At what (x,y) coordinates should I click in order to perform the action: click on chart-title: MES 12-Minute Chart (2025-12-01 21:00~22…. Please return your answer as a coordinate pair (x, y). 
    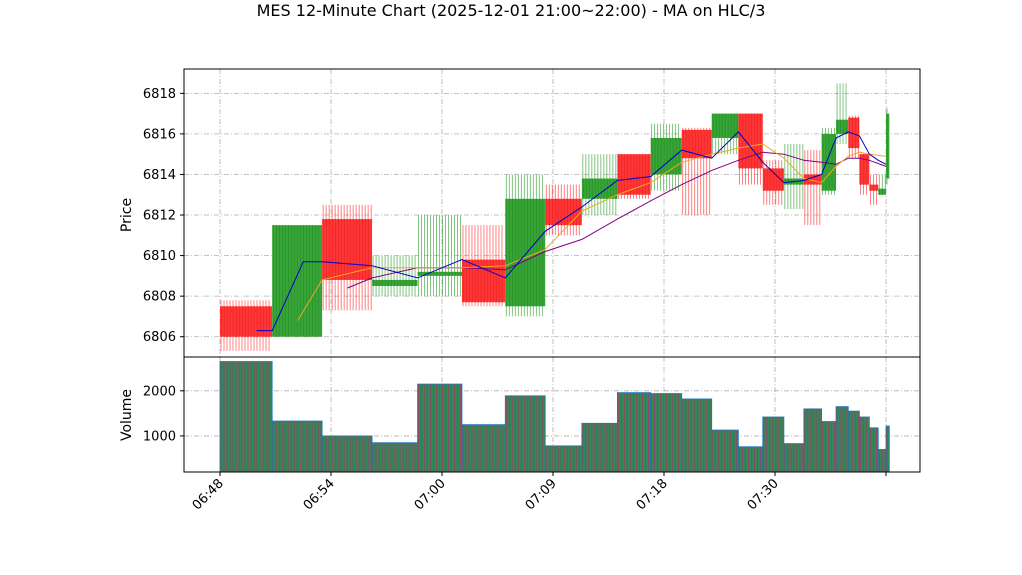
    Looking at the image, I should click on (511, 10).